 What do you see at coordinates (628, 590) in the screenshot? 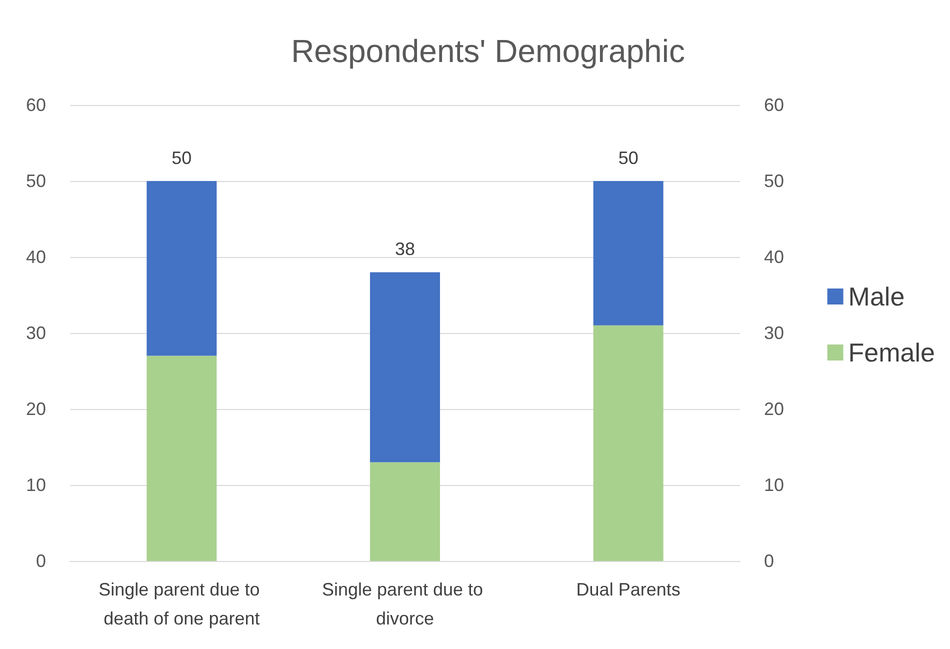
I see `x-tick-label: Dual Parents` at bounding box center [628, 590].